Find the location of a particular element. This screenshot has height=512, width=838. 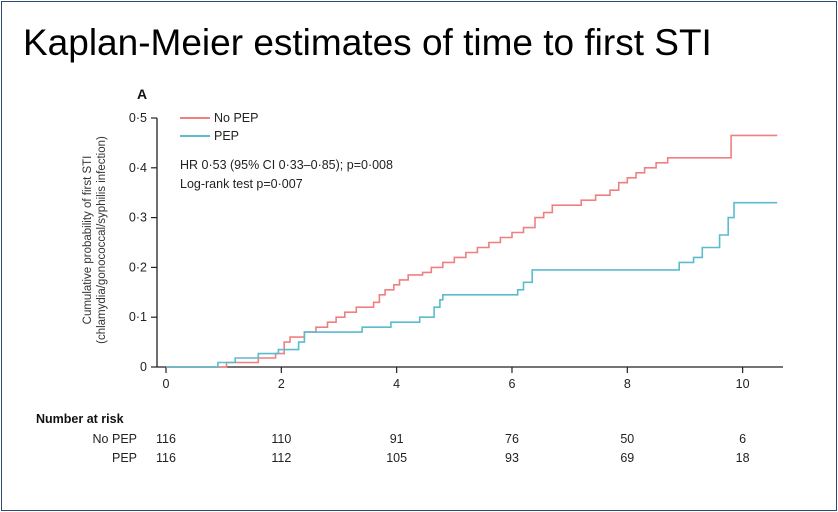

x-tick-label: 8 is located at coordinates (627, 384).